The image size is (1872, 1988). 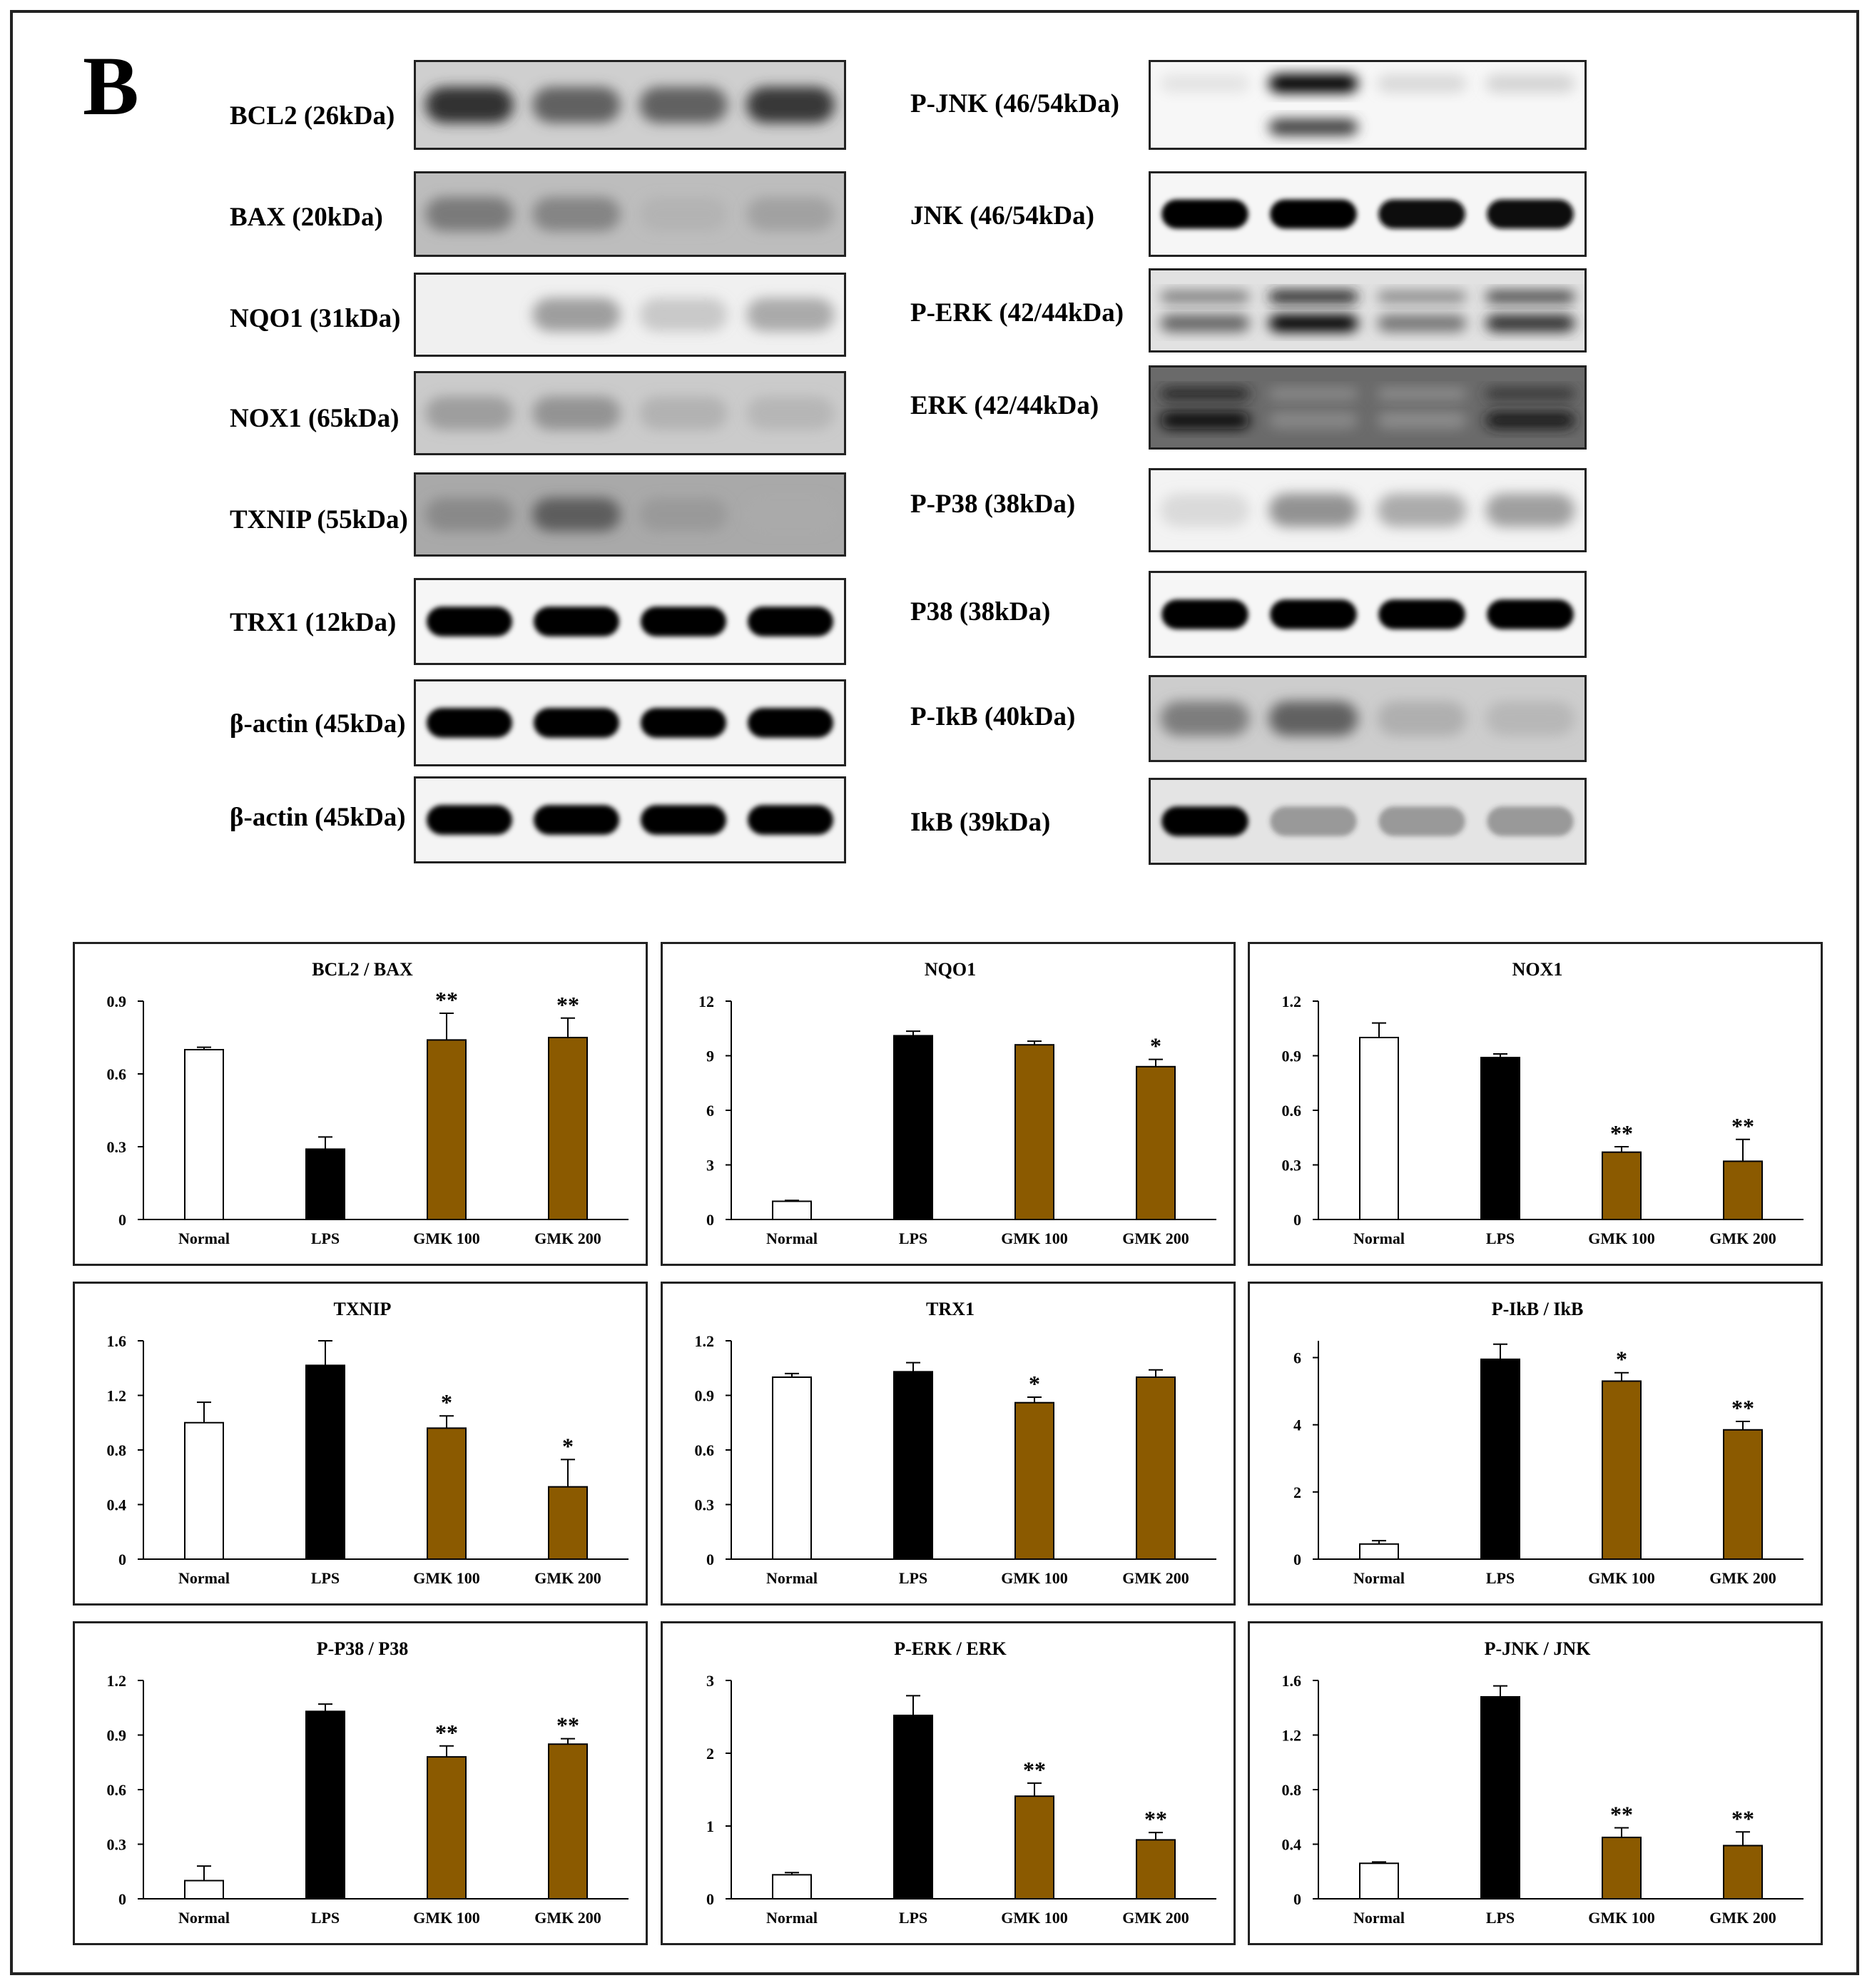 I want to click on y-tick-label: 2, so click(x=710, y=1754).